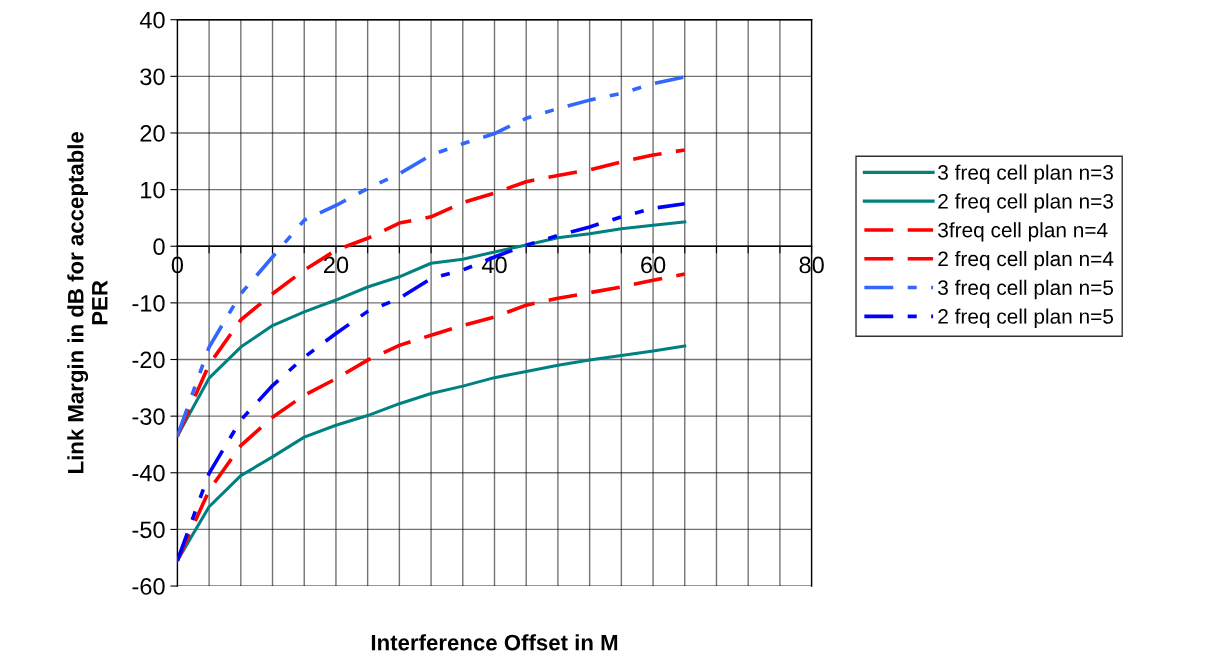  Describe the element at coordinates (432, 453) in the screenshot. I see `line-series` at that location.